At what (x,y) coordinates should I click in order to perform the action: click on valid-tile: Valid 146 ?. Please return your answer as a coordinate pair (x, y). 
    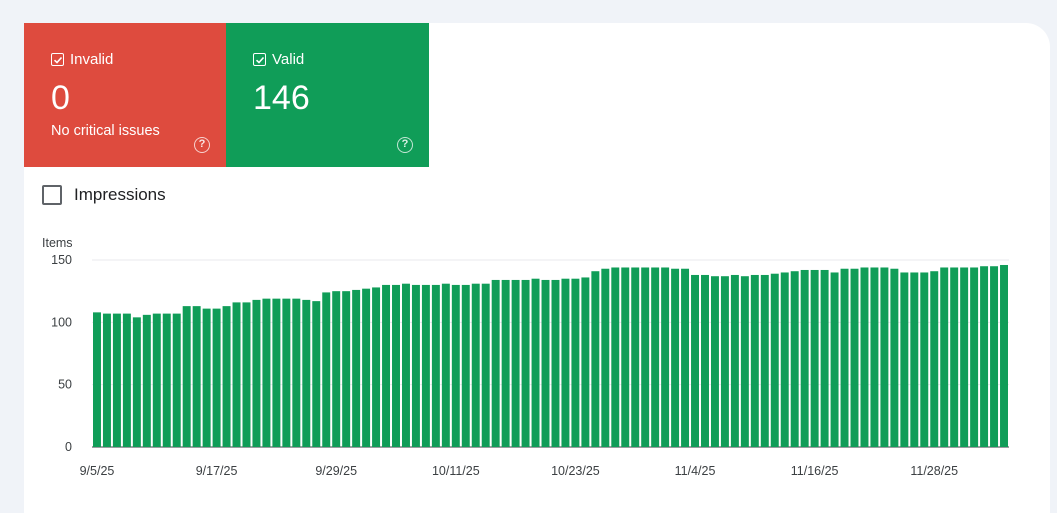
    Looking at the image, I should click on (327, 95).